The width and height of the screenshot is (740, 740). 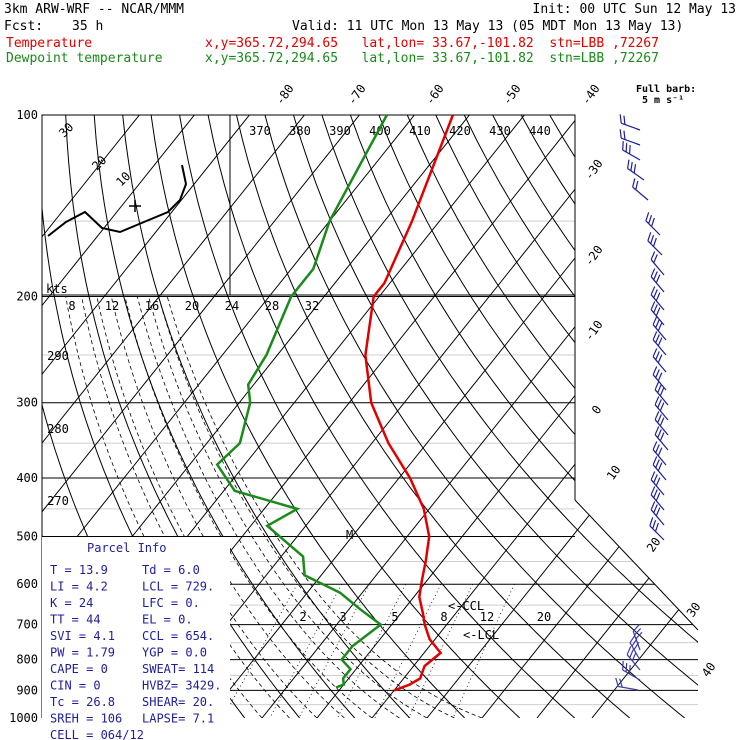 I want to click on parcel-row-left: SREH = 106, so click(x=86, y=719).